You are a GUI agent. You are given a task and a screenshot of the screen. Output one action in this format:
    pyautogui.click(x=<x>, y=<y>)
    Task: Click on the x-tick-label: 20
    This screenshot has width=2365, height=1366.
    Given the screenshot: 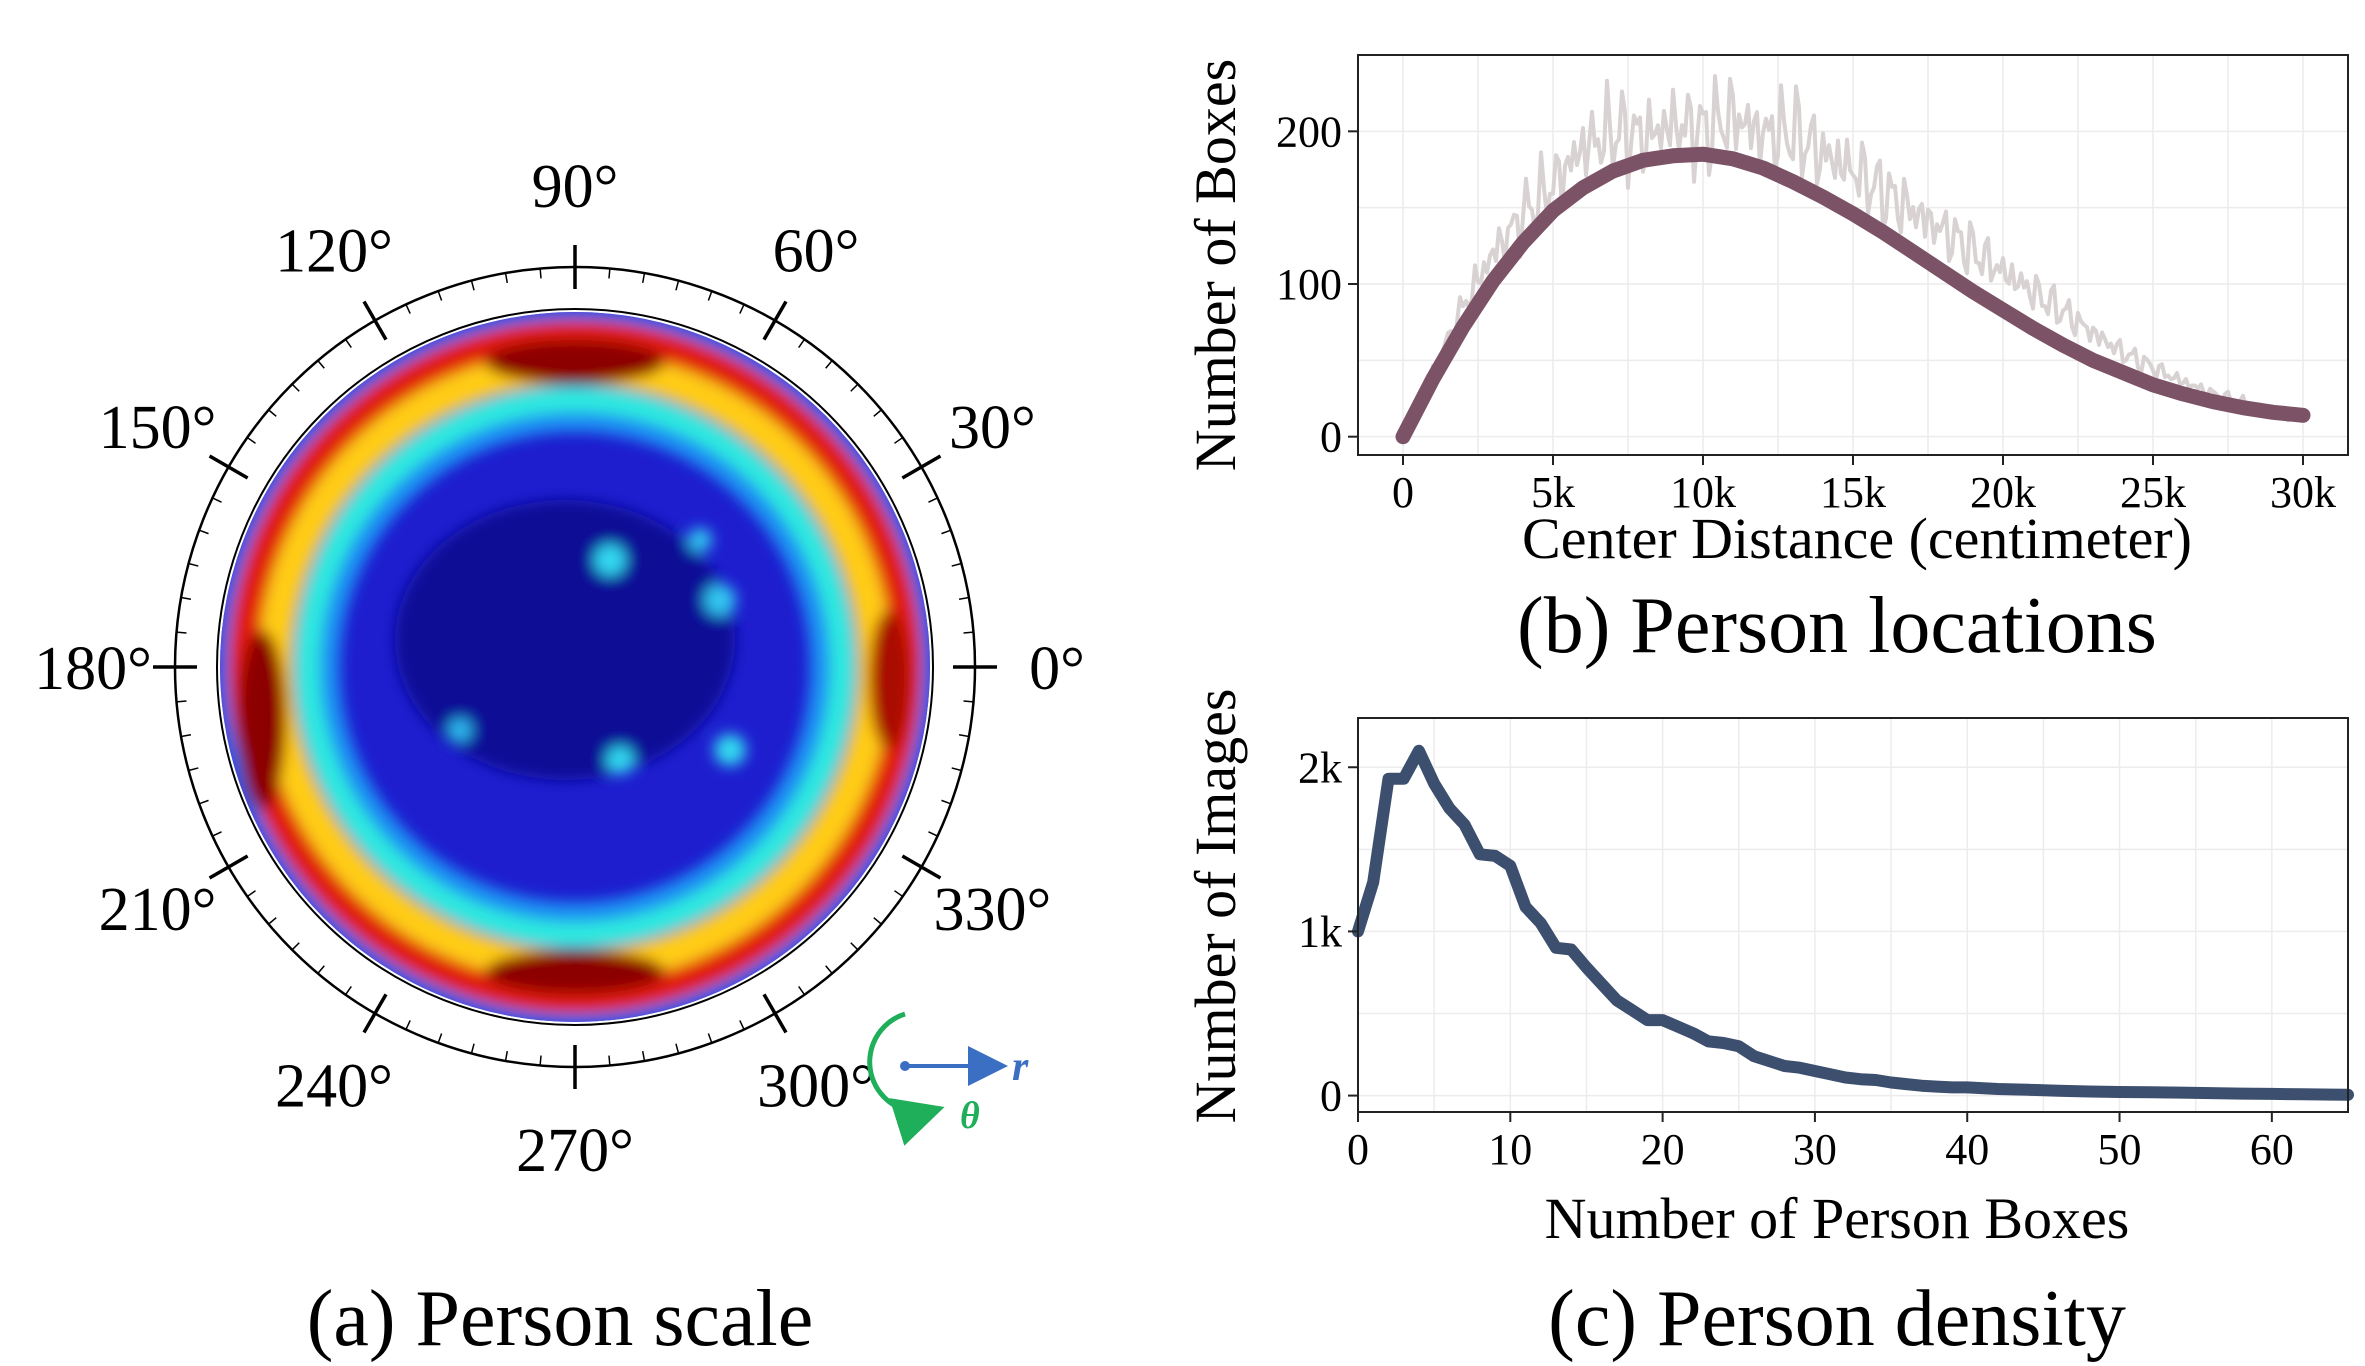 What is the action you would take?
    pyautogui.click(x=1663, y=1149)
    